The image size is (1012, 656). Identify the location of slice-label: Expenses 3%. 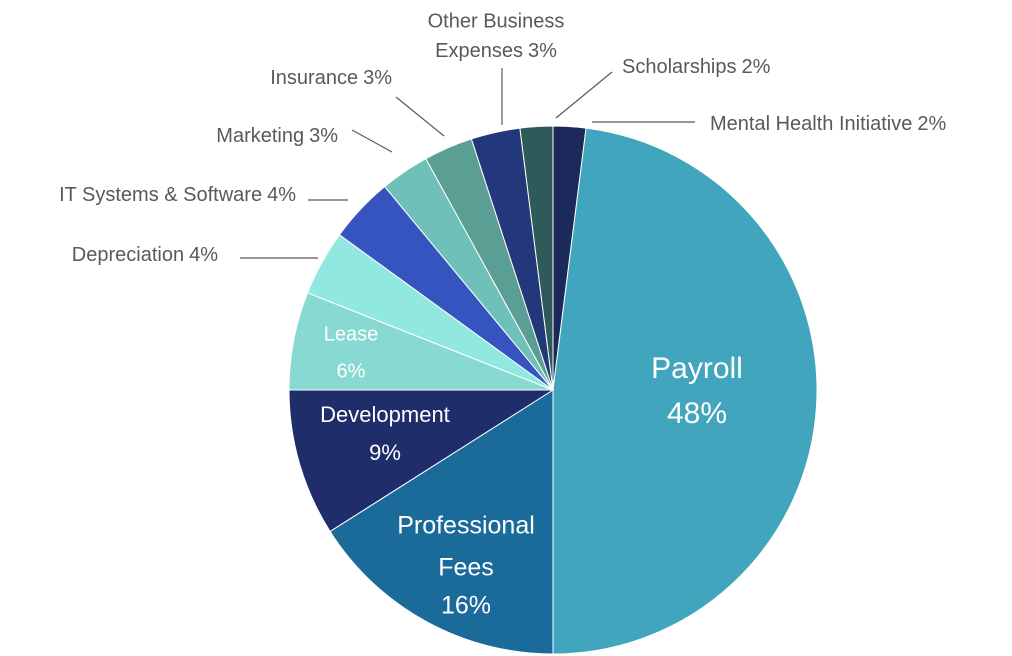
(496, 51).